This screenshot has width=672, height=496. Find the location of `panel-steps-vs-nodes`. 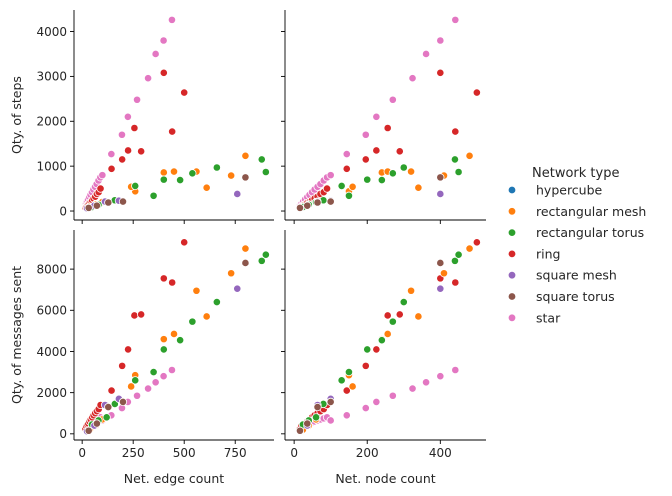

panel-steps-vs-nodes is located at coordinates (383, 117).